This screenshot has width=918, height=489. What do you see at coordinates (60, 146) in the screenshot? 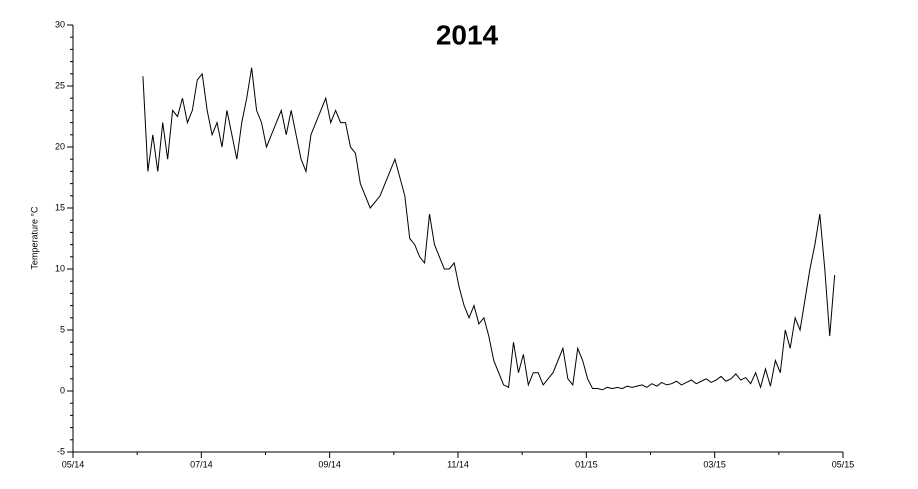
I see `y-tick-label: 20` at bounding box center [60, 146].